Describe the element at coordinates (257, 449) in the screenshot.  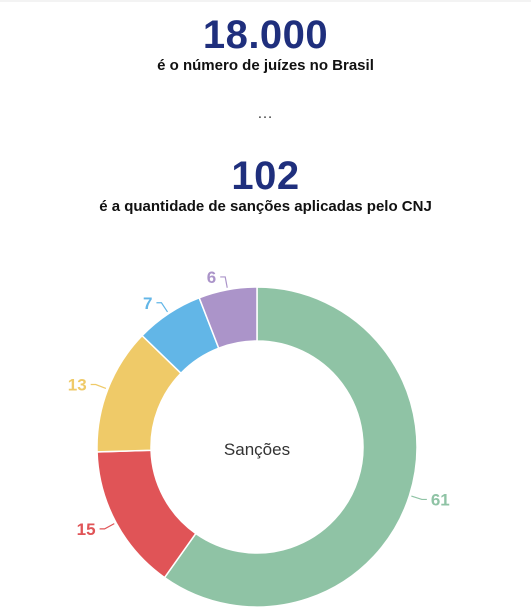
I see `donut-center-label: Sanções` at that location.